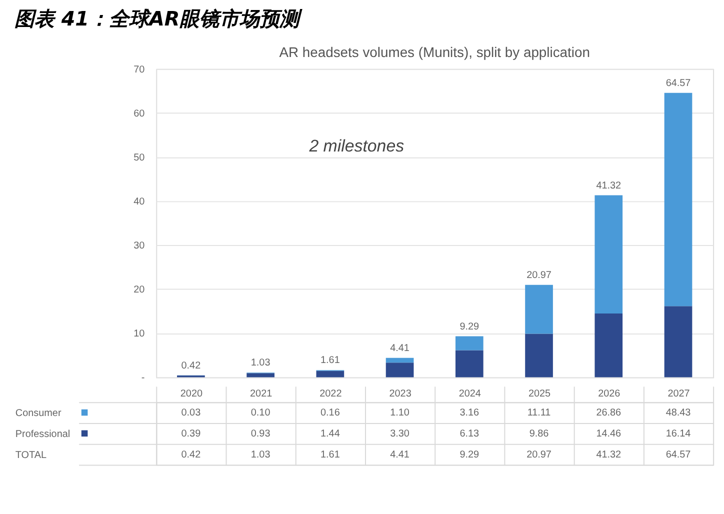 This screenshot has width=724, height=514. Describe the element at coordinates (260, 363) in the screenshot. I see `total-label: 1.03` at that location.